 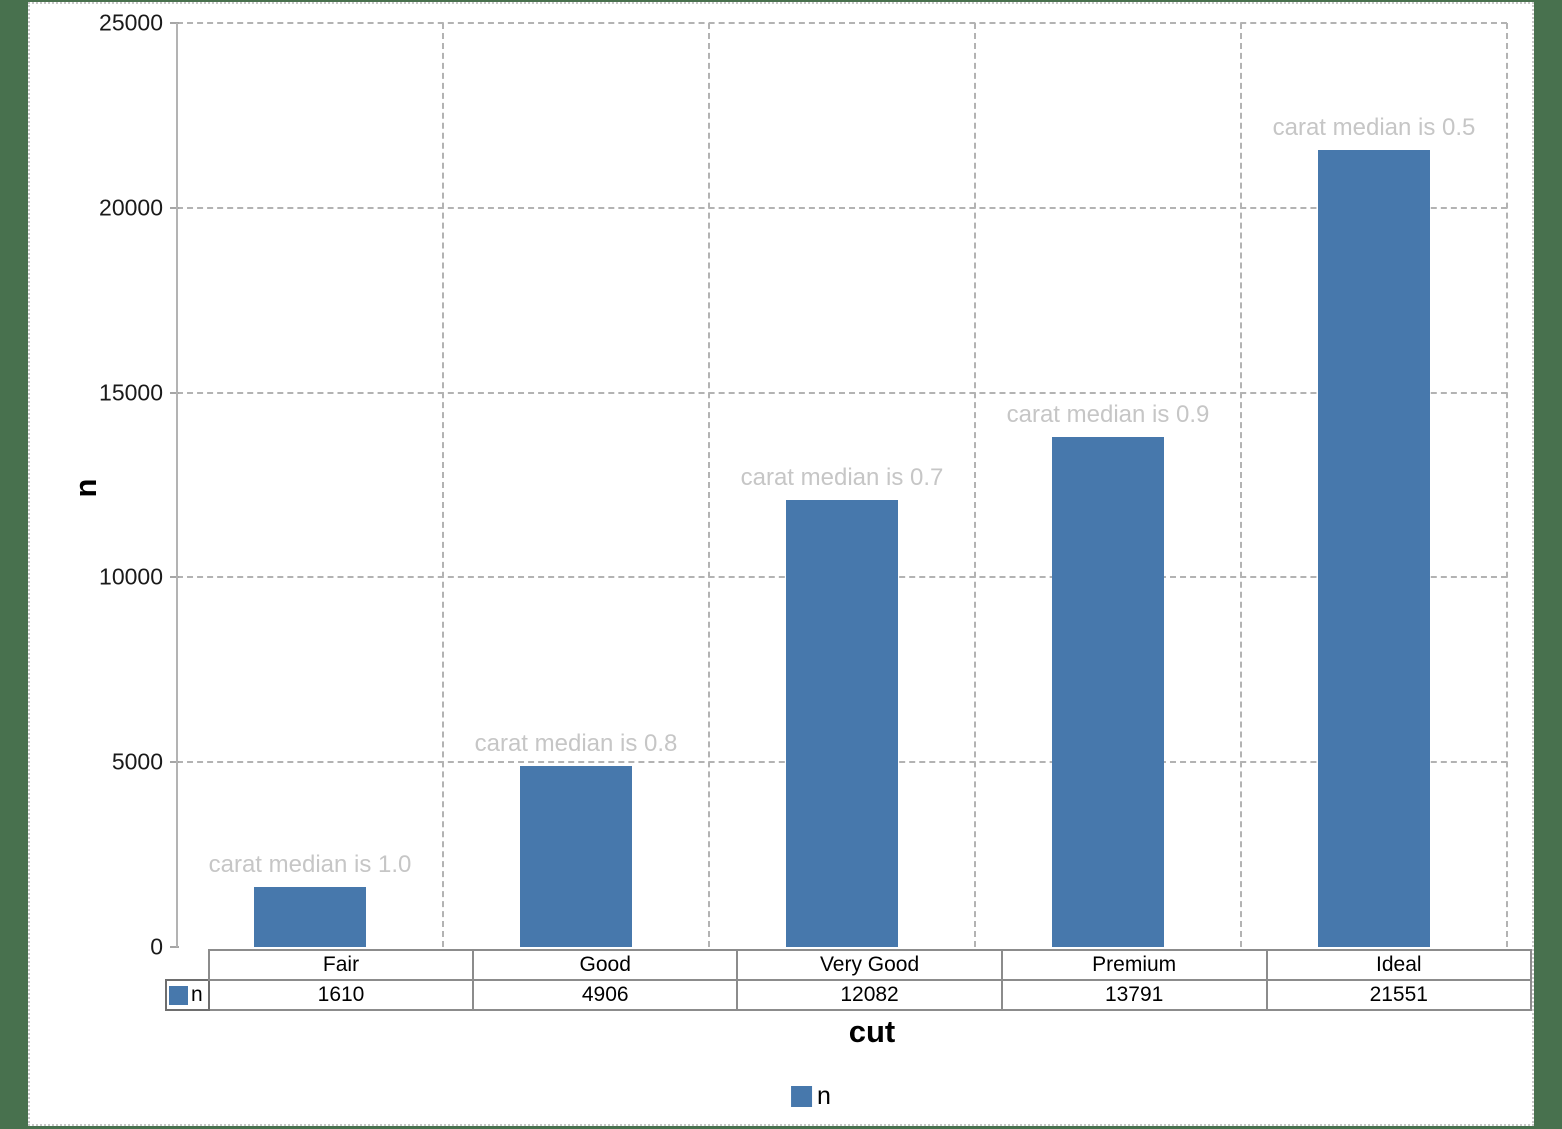 I want to click on y-axis-tick-label: 25000, so click(x=131, y=22).